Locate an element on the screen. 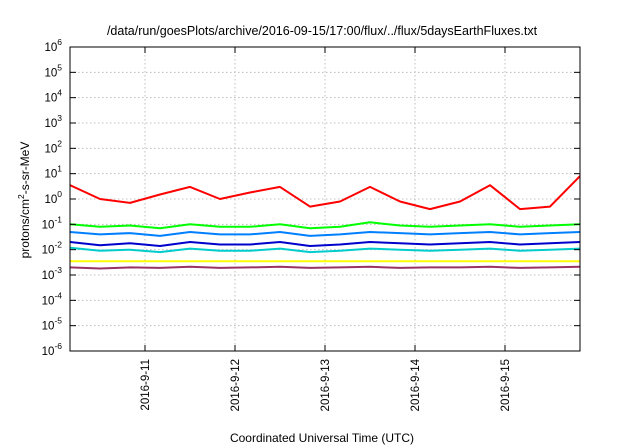  y-axis-label: protons/cm2-s-sr-MeV is located at coordinates (24, 200).